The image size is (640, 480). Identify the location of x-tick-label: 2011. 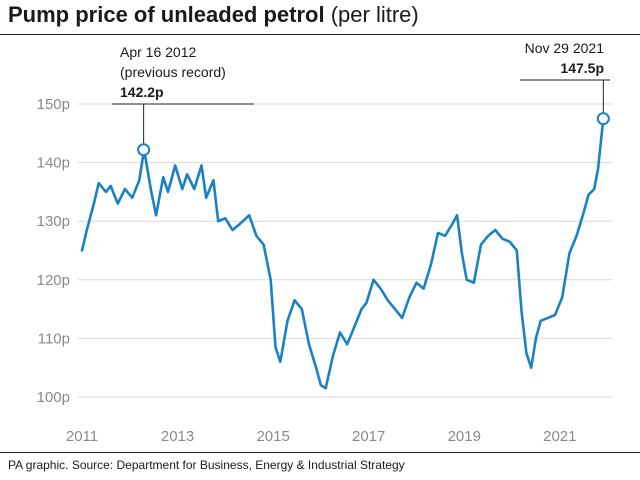
(82, 436).